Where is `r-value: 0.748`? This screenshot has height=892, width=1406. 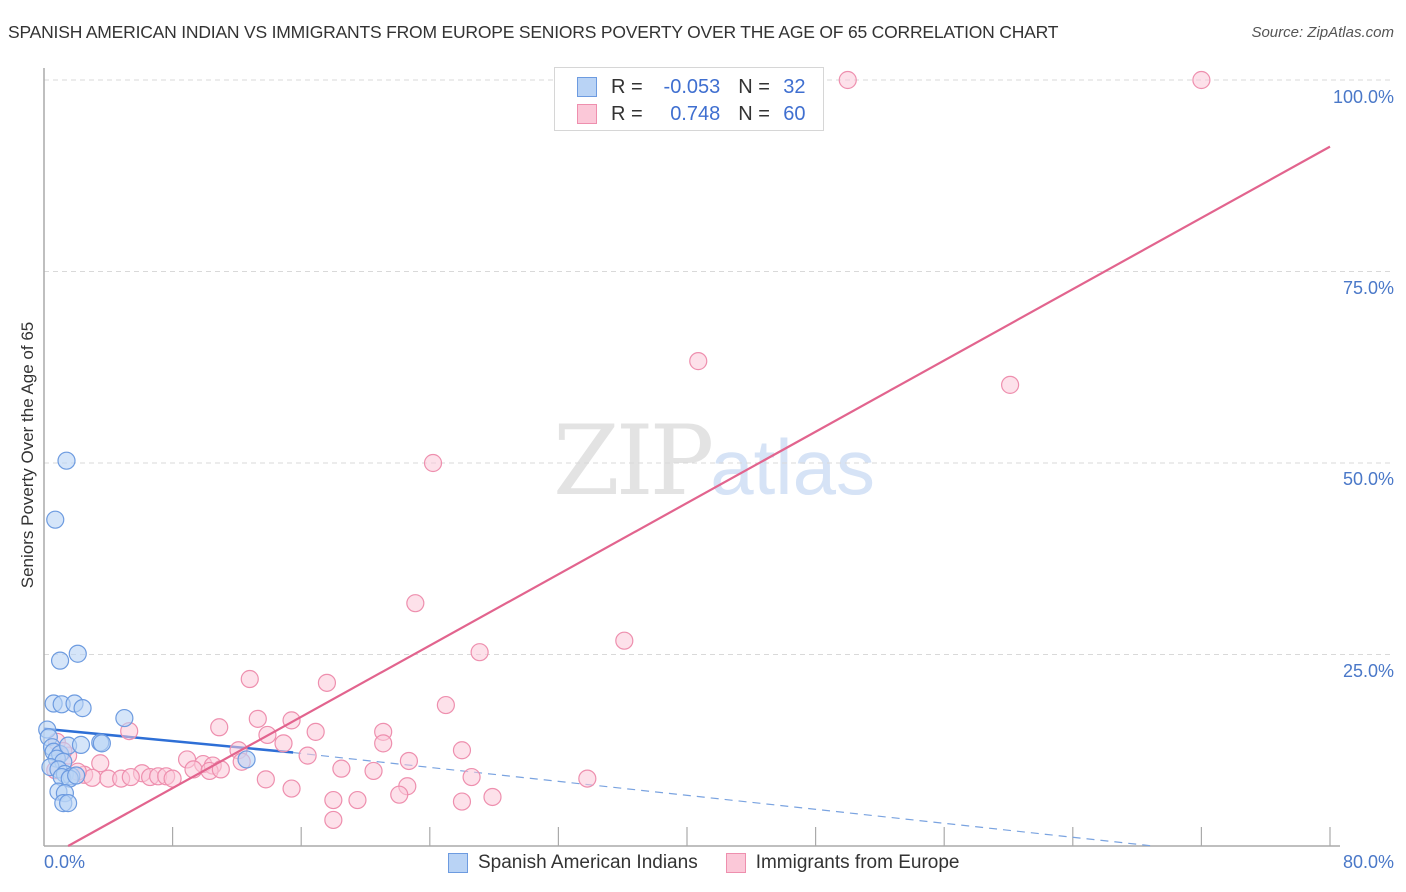
r-value: 0.748 is located at coordinates (695, 113).